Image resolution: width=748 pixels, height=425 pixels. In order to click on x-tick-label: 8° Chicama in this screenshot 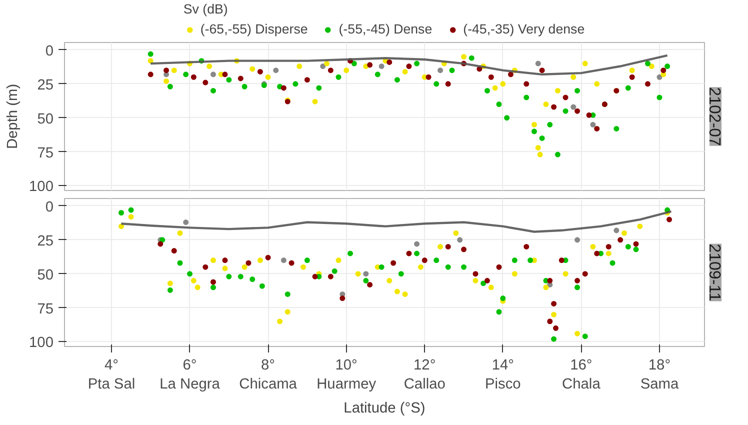, I will do `click(268, 375)`.